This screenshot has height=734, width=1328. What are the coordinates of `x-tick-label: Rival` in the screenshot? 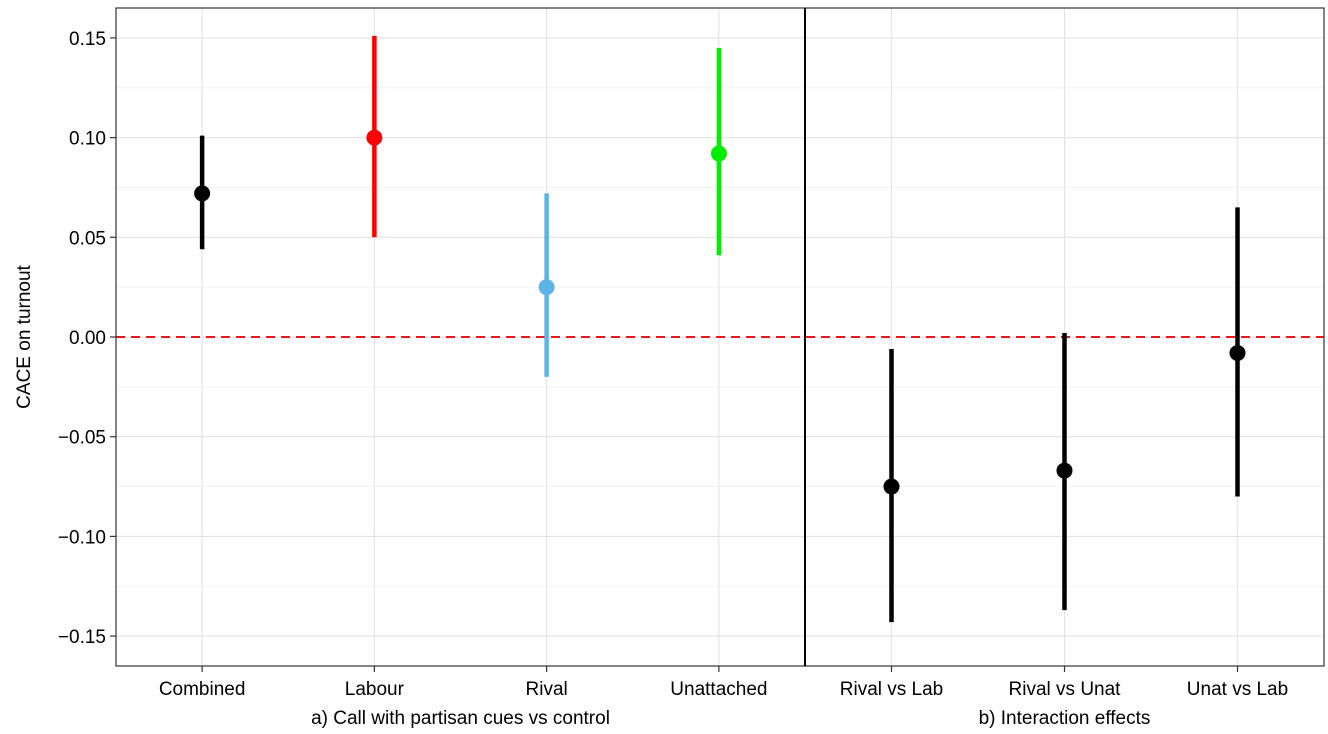 It's located at (547, 689).